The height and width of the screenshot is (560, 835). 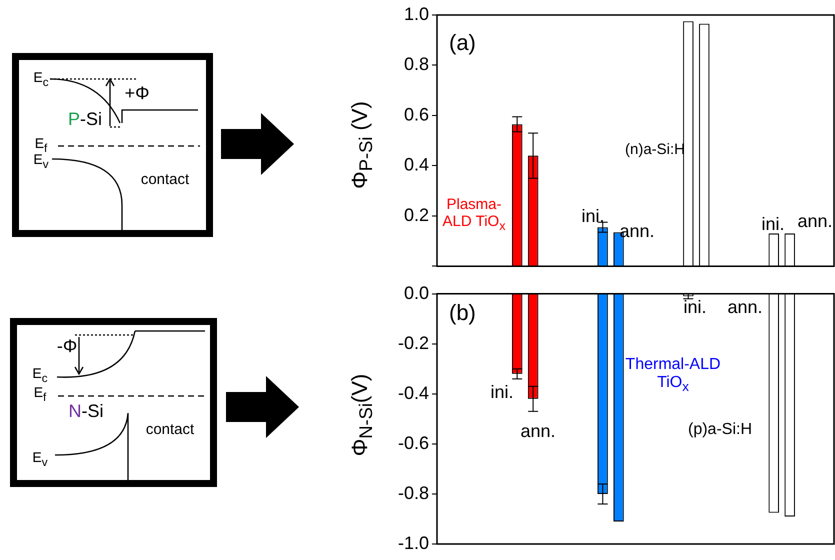 I want to click on text: N-Si, so click(x=86, y=411).